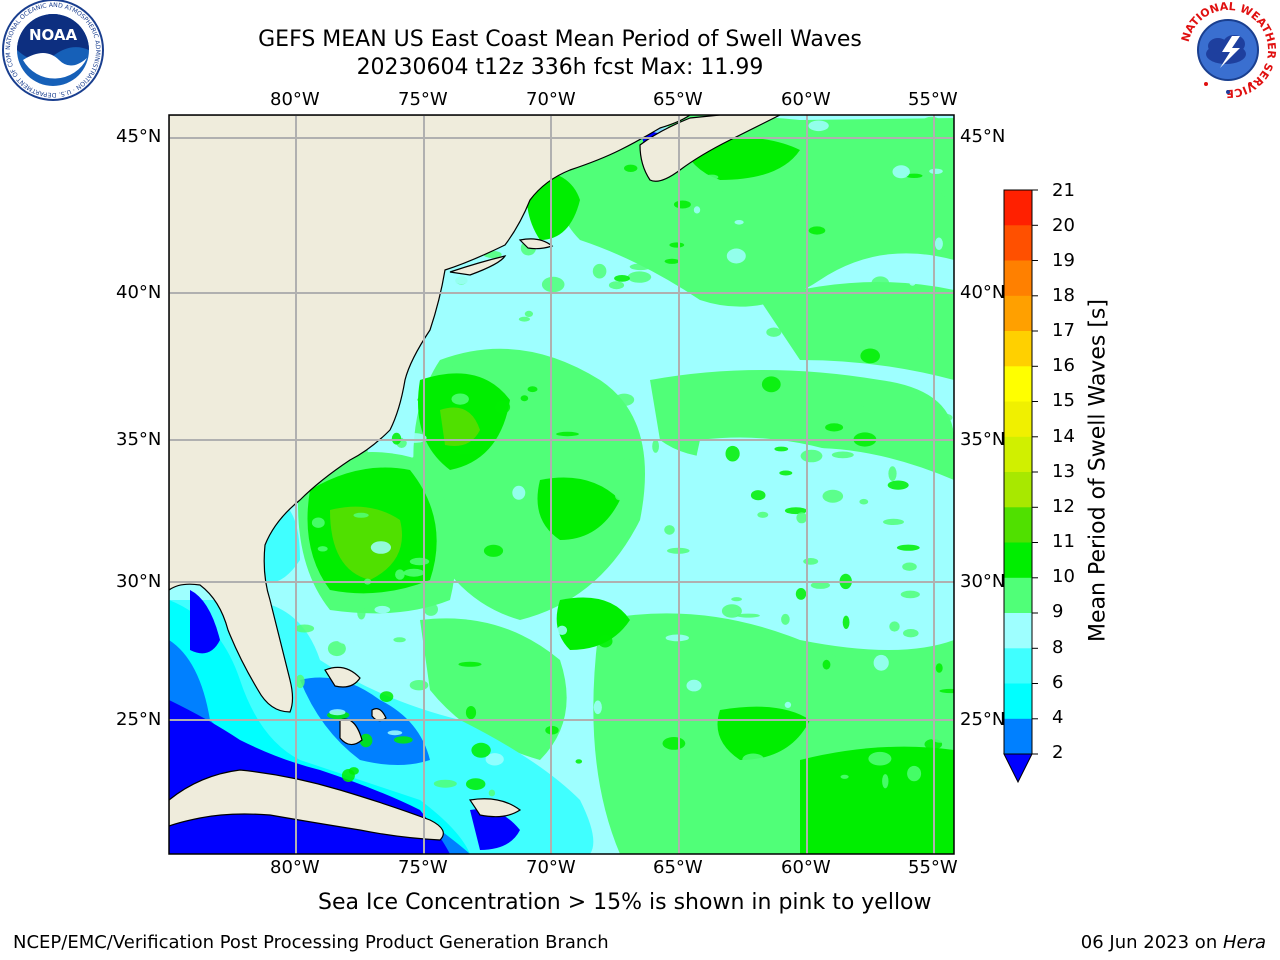  Describe the element at coordinates (295, 867) in the screenshot. I see `lon-label-bottom-80w: 80°W` at that location.